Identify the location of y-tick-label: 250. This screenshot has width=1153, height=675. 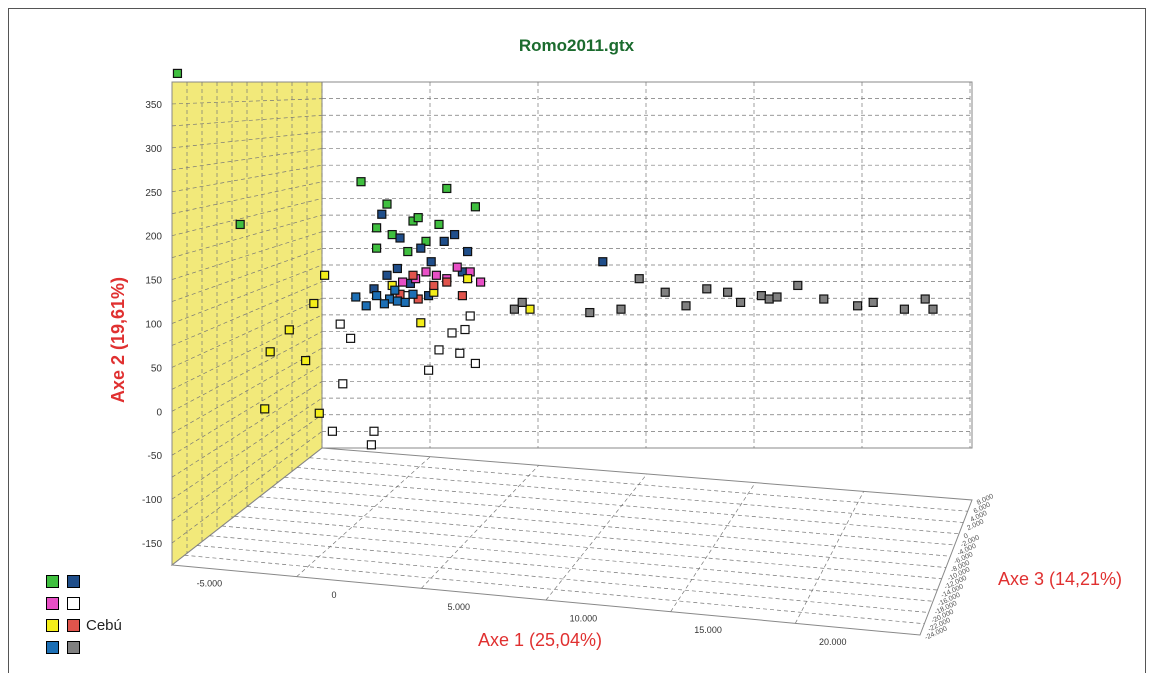
(153, 193).